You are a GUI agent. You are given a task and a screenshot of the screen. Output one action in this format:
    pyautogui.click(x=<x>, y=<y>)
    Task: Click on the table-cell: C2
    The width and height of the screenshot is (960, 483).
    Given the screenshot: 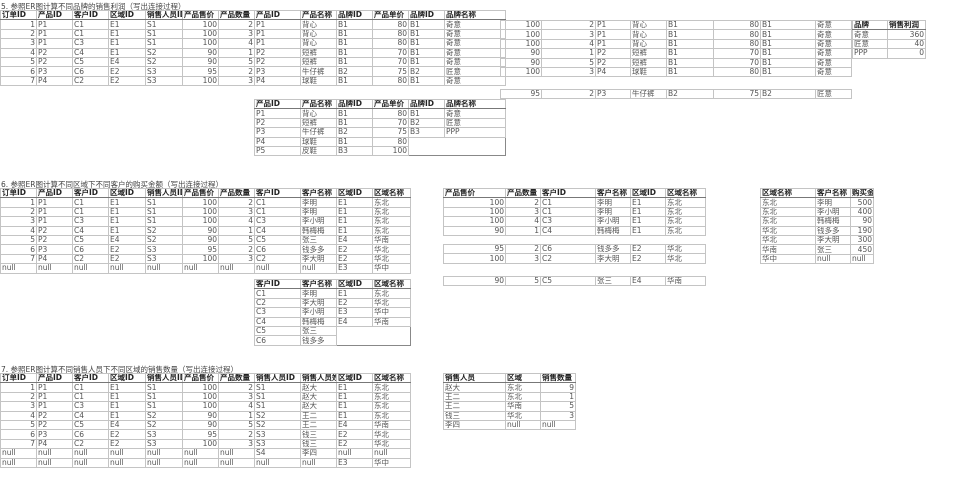 What is the action you would take?
    pyautogui.click(x=90, y=259)
    